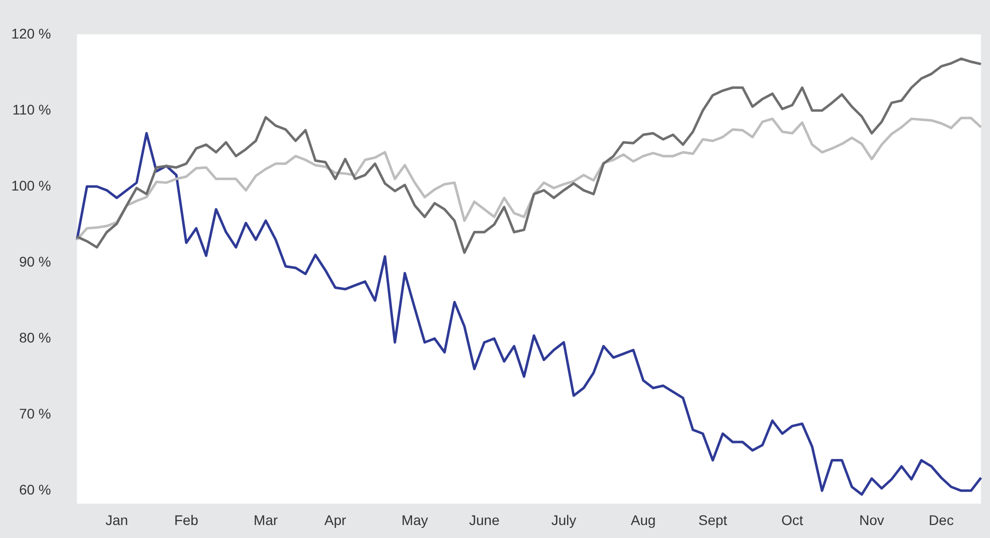 The width and height of the screenshot is (990, 538). I want to click on x-tick-label: Feb, so click(186, 520).